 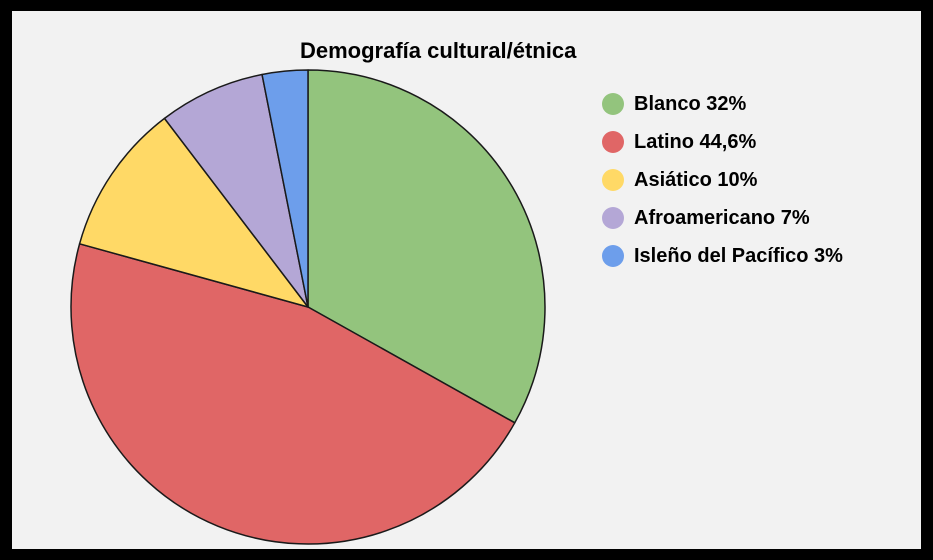 I want to click on legend-label-2: Asiático 10%, so click(x=696, y=179).